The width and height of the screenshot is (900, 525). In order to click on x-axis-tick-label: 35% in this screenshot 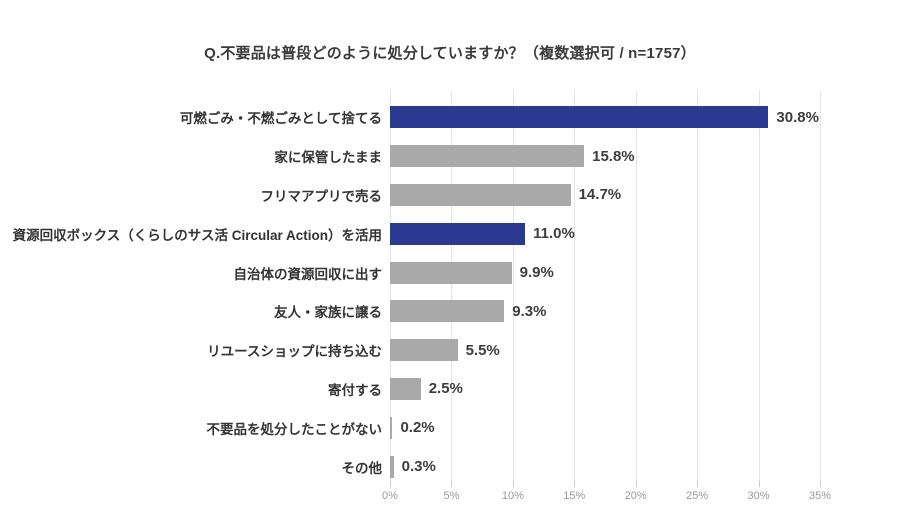, I will do `click(820, 496)`.